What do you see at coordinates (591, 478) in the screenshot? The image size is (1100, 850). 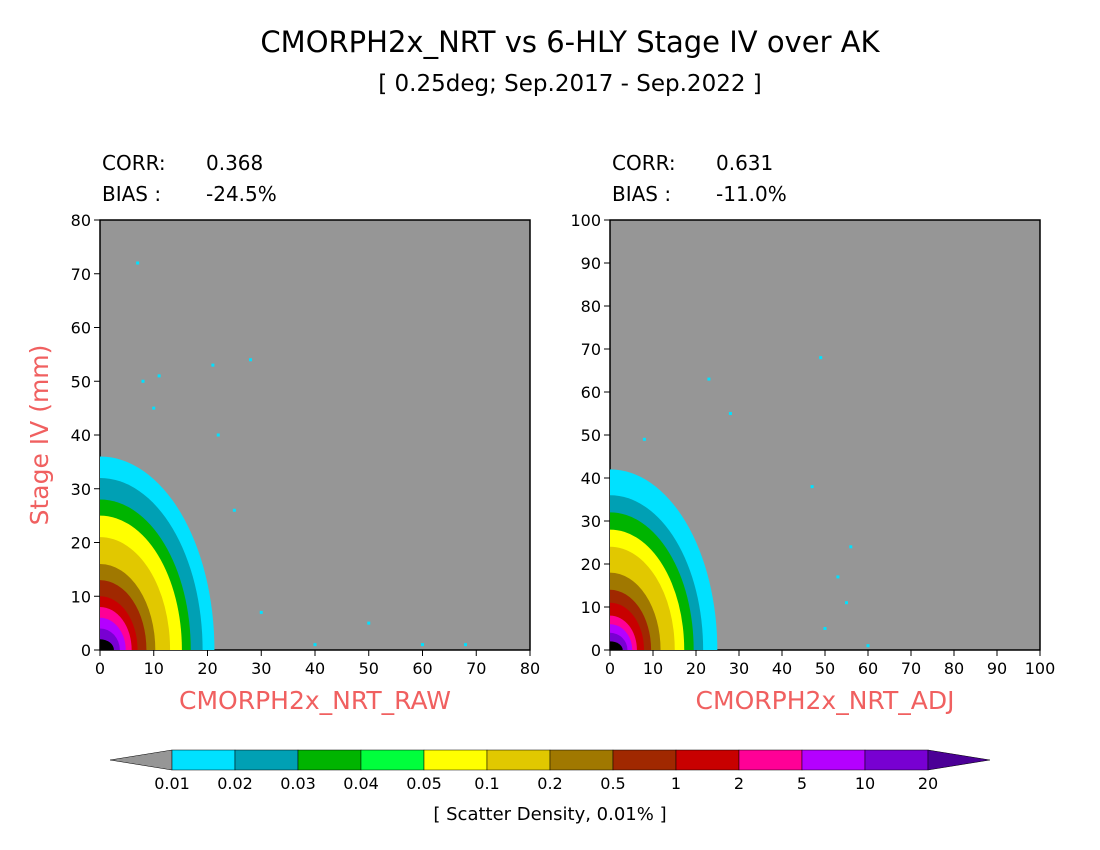 I see `right-y-tick-label: 40` at bounding box center [591, 478].